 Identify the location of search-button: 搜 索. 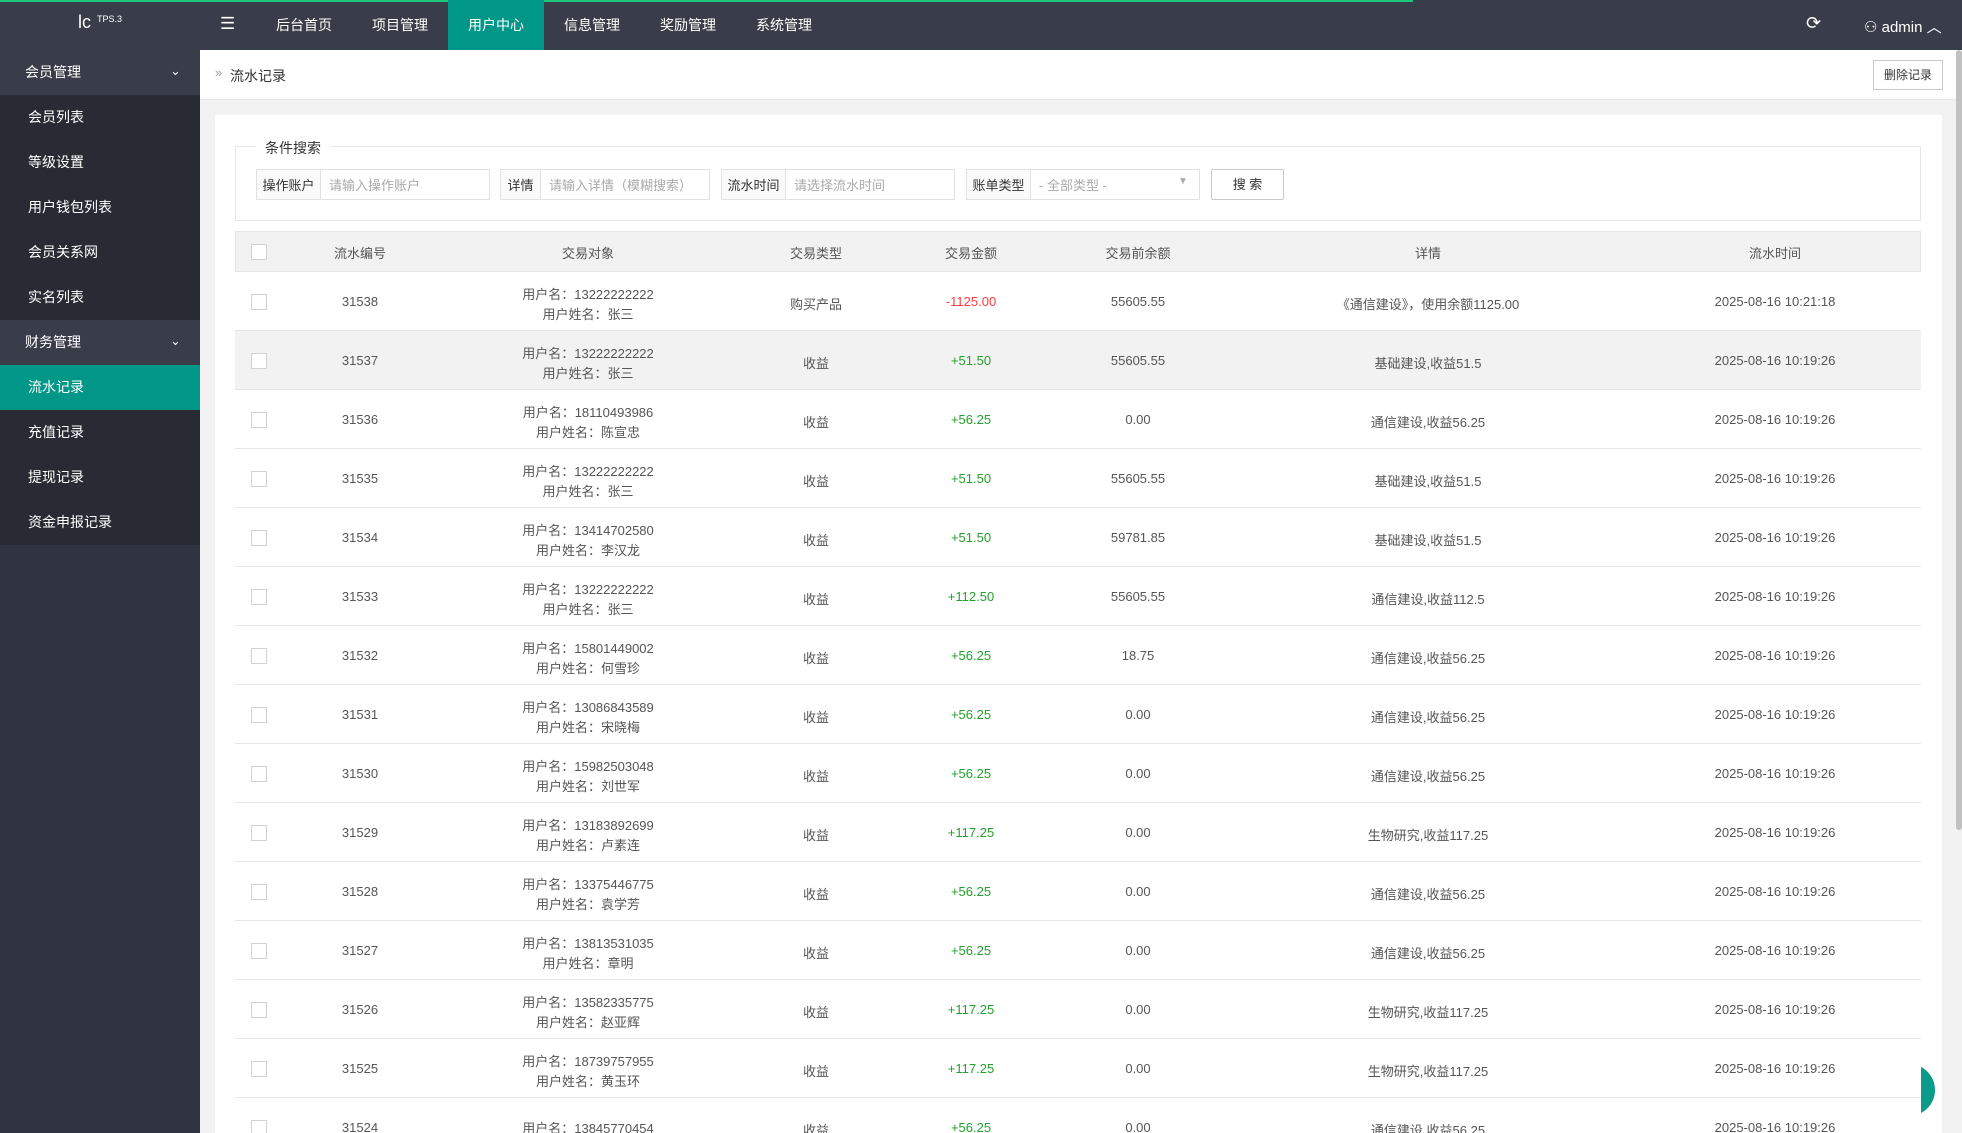
(1247, 184).